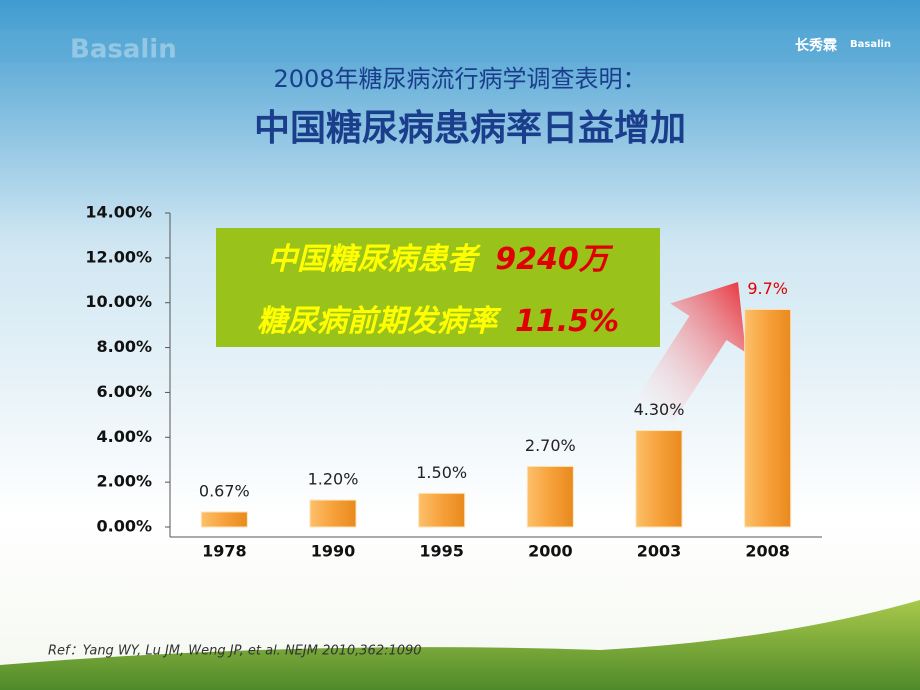 The width and height of the screenshot is (920, 690). What do you see at coordinates (118, 256) in the screenshot?
I see `y-tick-label: 12.00%` at bounding box center [118, 256].